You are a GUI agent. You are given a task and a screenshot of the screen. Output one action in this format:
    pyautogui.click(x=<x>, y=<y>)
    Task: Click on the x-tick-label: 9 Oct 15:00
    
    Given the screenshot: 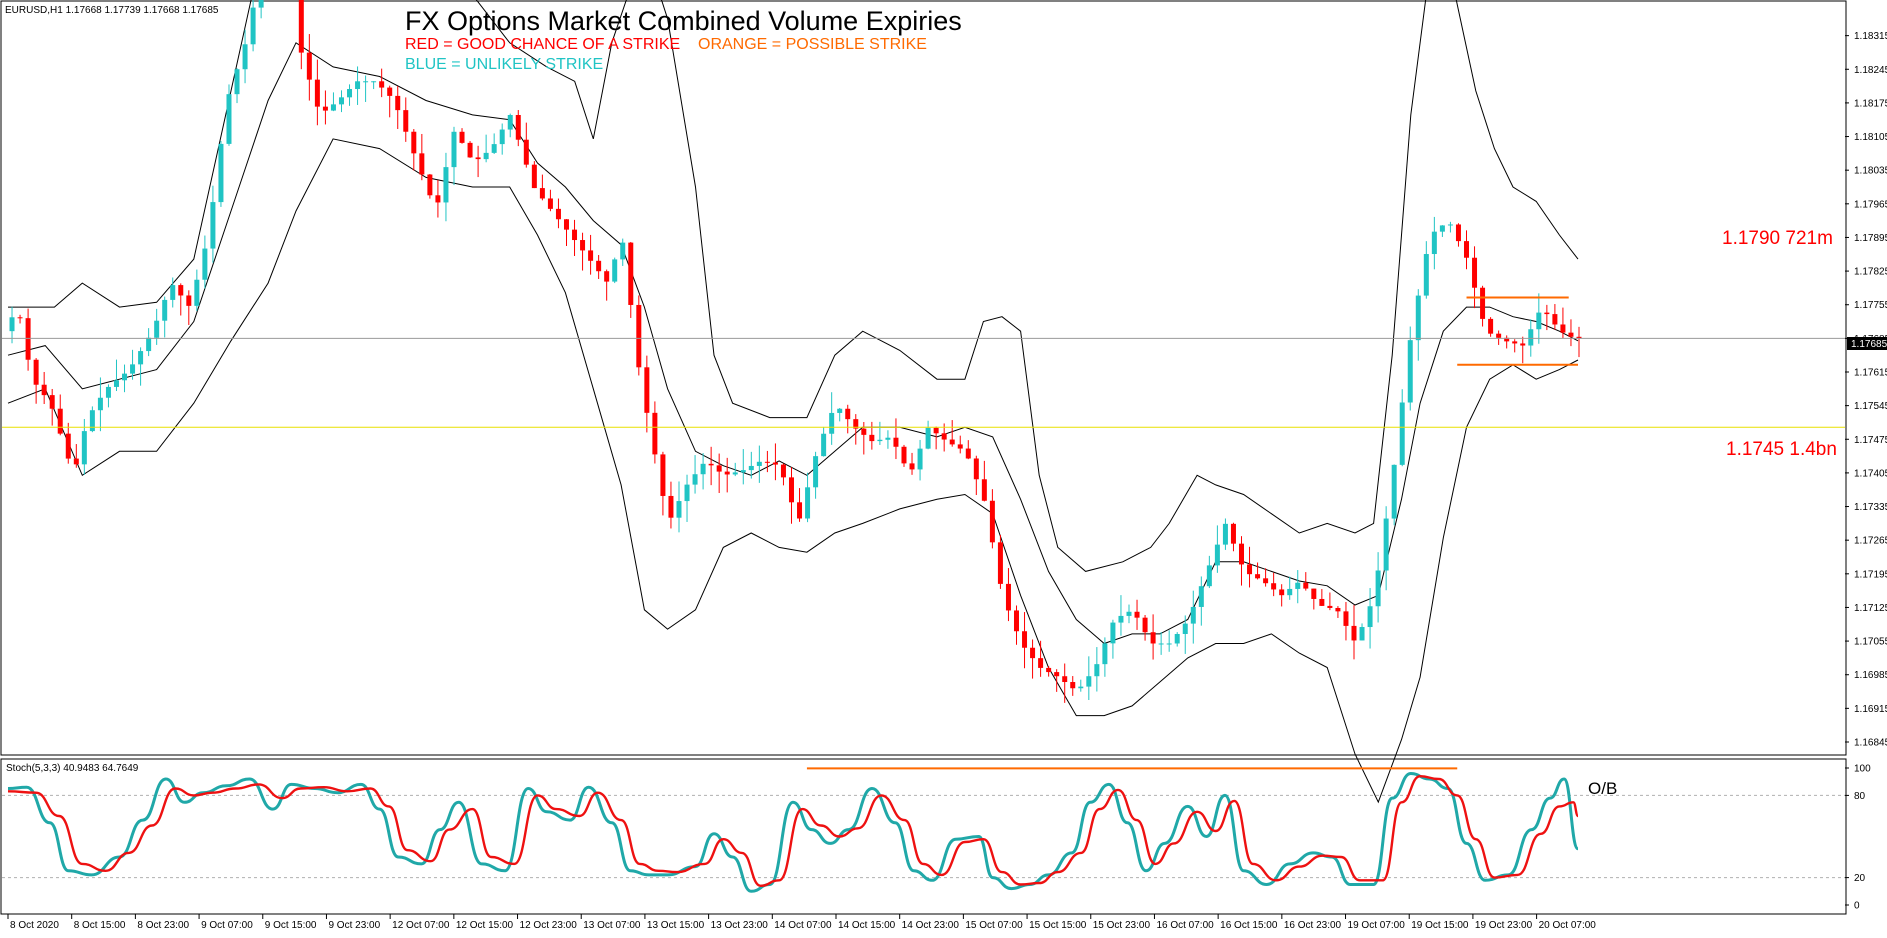 What is the action you would take?
    pyautogui.click(x=291, y=925)
    